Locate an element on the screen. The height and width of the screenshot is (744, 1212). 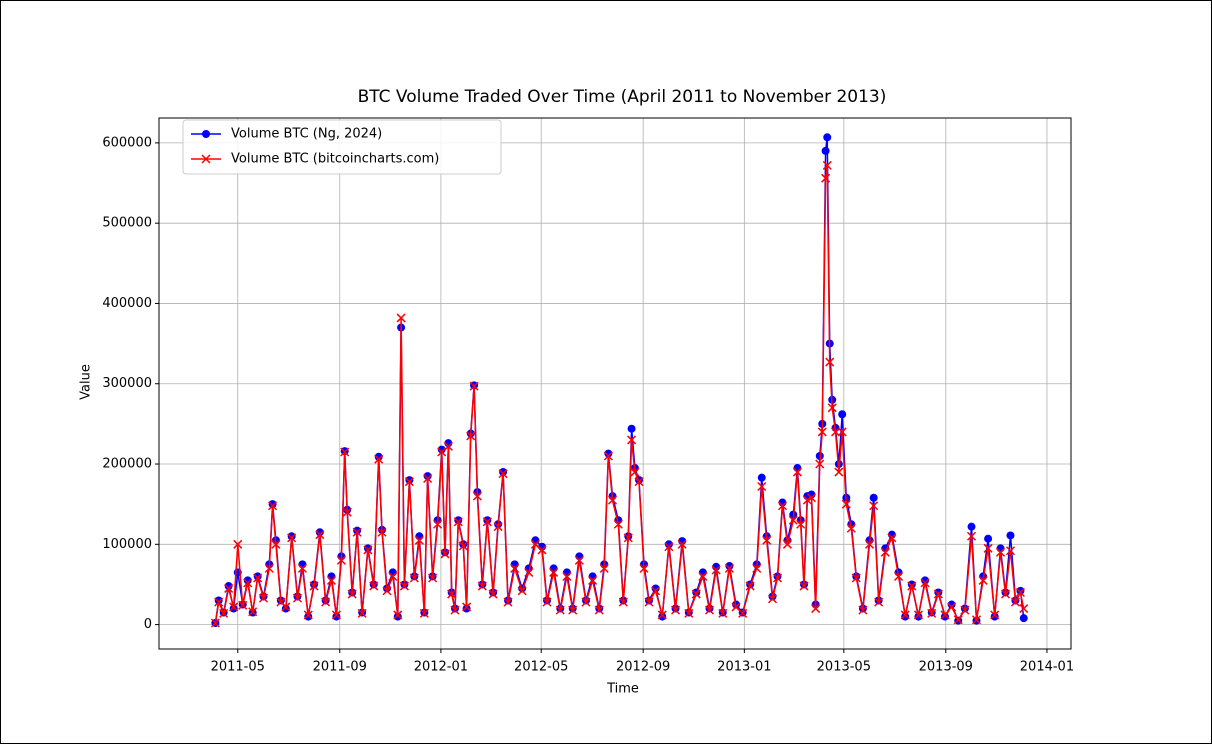
y-tick-label: 400000 is located at coordinates (127, 303).